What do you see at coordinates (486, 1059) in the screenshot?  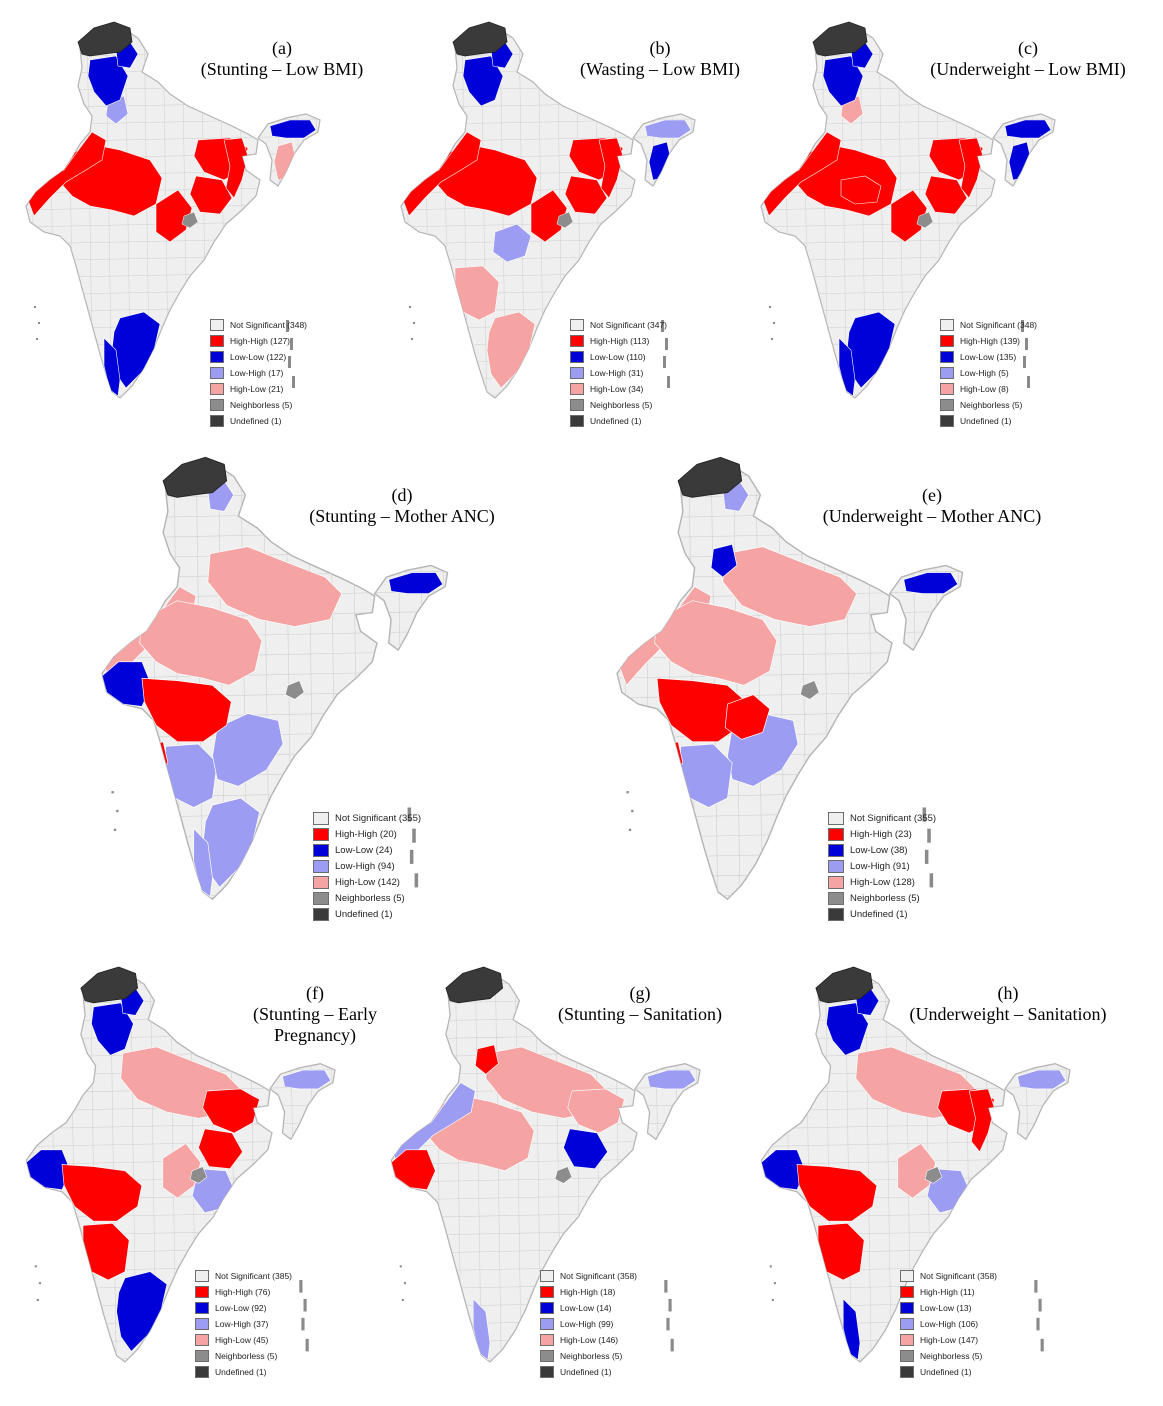 I see `cluster-hh-hr` at bounding box center [486, 1059].